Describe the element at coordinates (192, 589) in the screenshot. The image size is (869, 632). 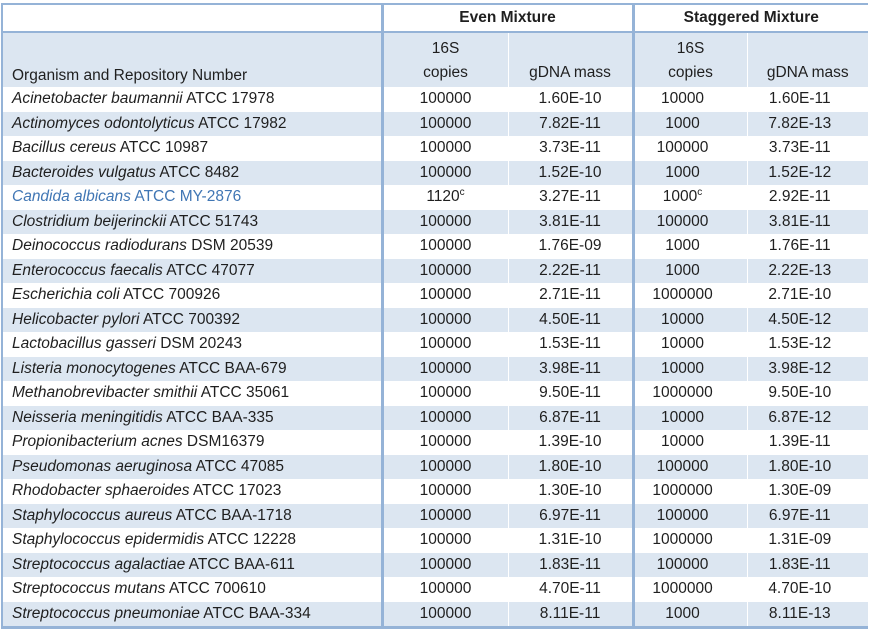
I see `organism-cell: Streptococcus mutans ATCC 700610` at that location.